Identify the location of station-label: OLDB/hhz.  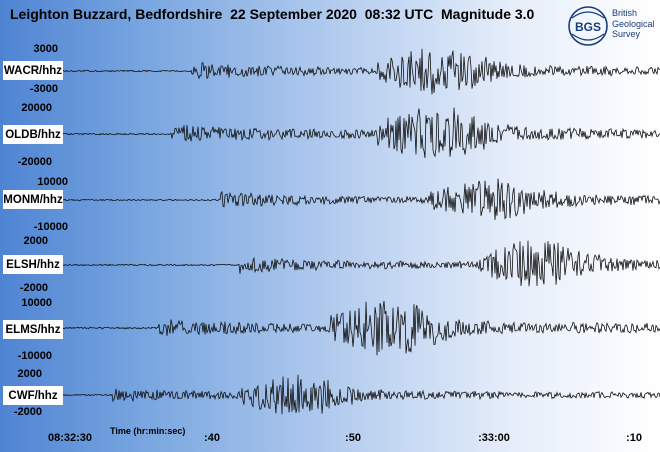
(33, 134).